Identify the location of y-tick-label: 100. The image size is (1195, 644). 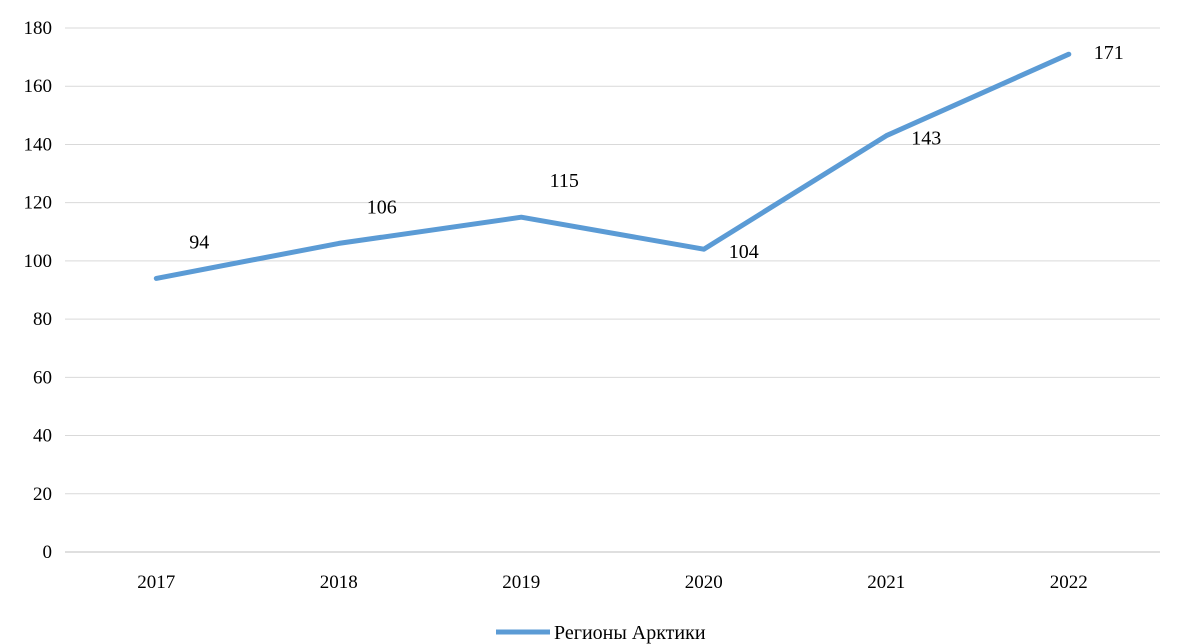
(38, 261).